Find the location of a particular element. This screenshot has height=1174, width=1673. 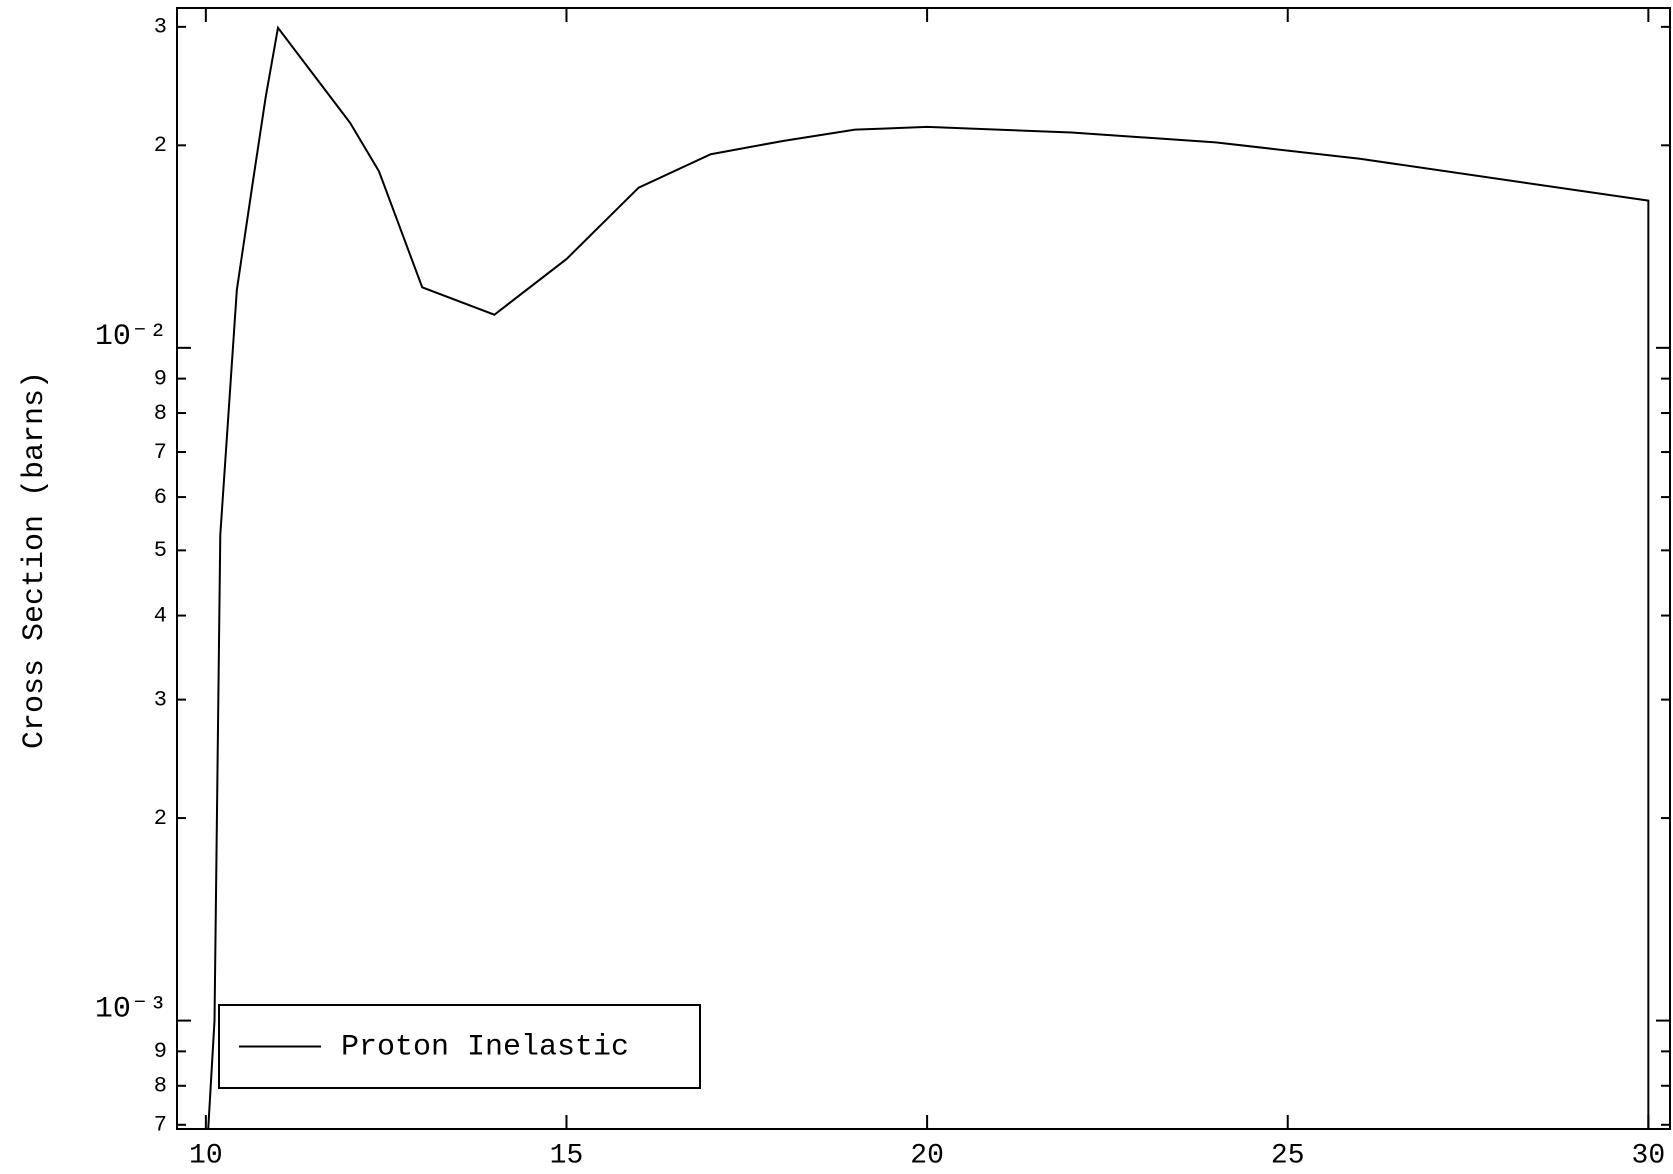

y-tick-label: 6 is located at coordinates (160, 497).